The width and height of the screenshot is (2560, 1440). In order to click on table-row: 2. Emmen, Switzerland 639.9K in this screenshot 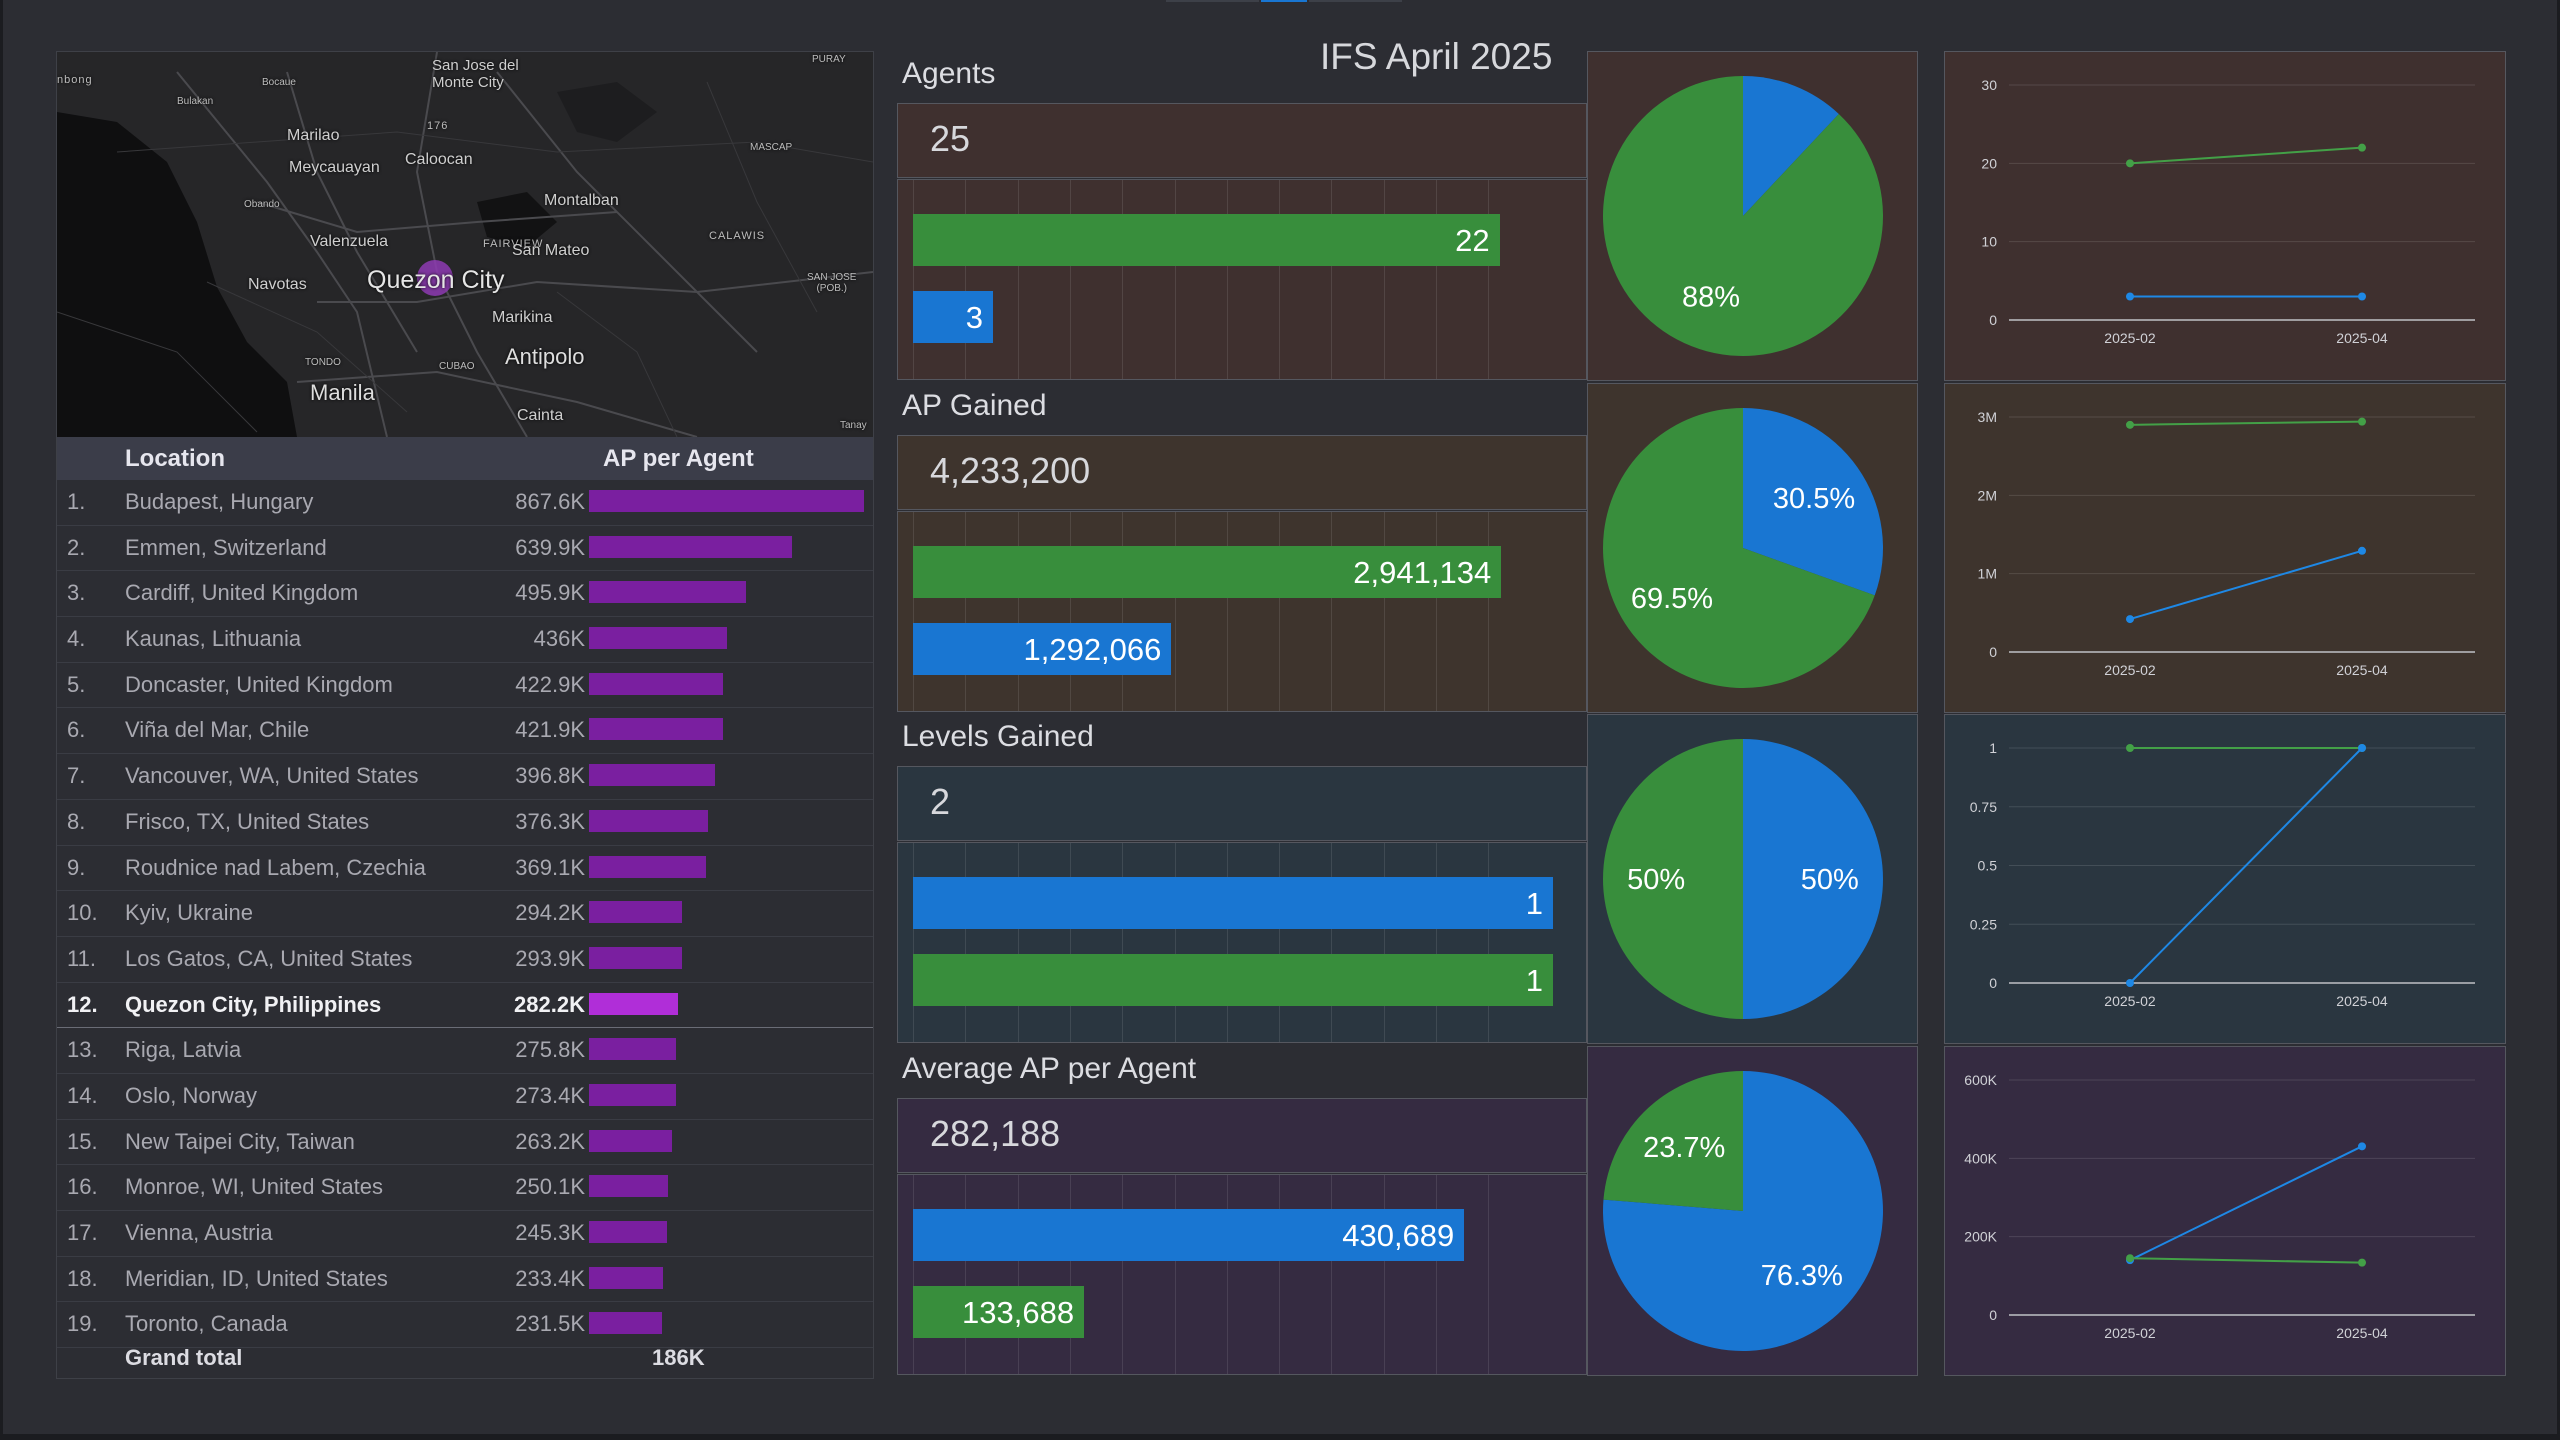, I will do `click(465, 549)`.